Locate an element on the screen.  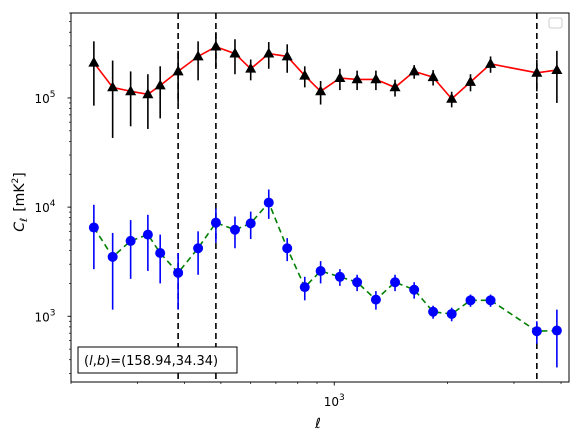
legend-box is located at coordinates (555, 23).